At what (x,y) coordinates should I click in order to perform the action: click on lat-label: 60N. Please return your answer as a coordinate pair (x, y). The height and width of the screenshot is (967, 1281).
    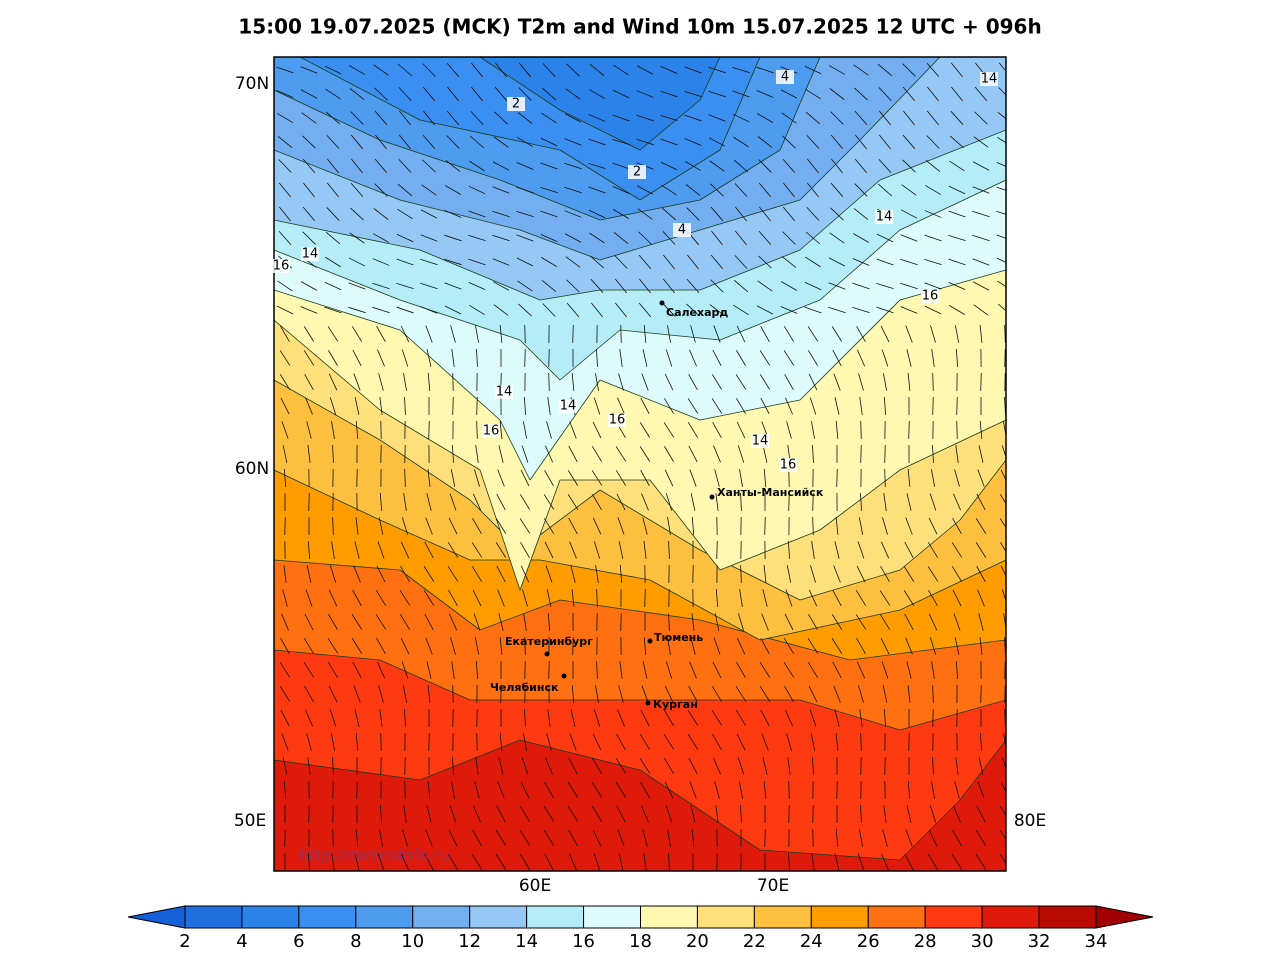
    Looking at the image, I should click on (252, 469).